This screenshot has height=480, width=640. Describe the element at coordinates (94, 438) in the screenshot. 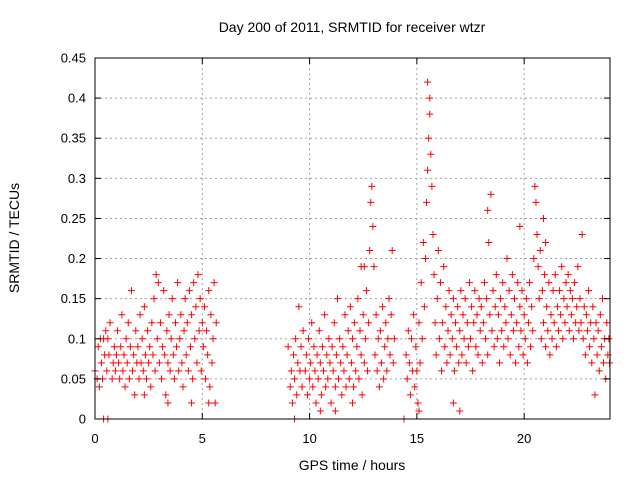

I see `x-tick-label: 0` at that location.